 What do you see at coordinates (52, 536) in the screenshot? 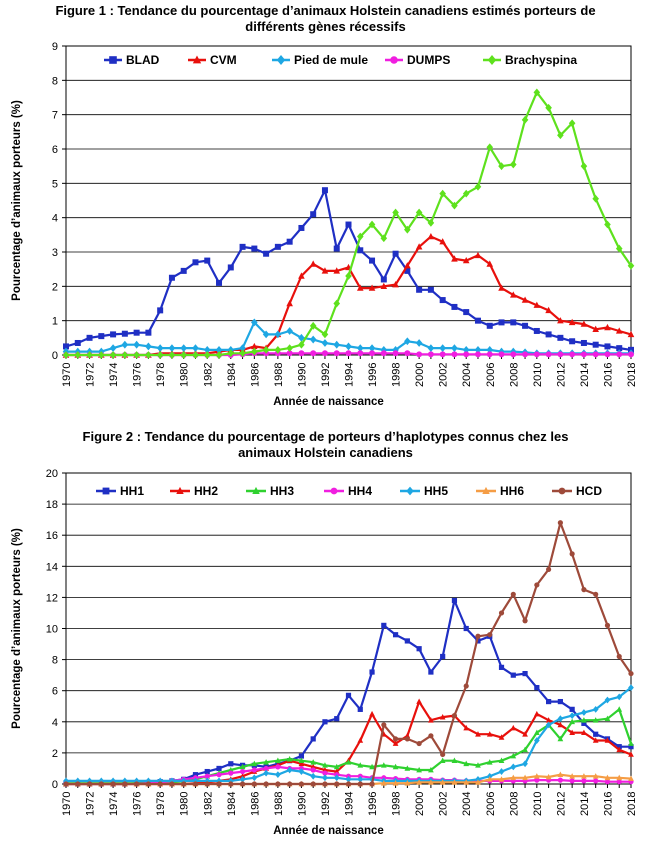
I see `y-tick-label: 16` at bounding box center [52, 536].